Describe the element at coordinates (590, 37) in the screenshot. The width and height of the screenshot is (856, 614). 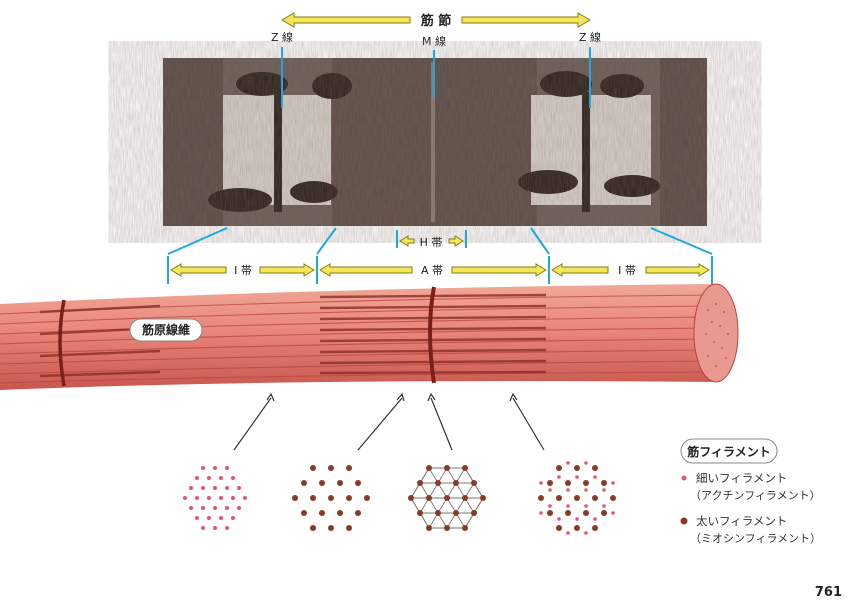
I see `z-line-label-right: Z 線` at that location.